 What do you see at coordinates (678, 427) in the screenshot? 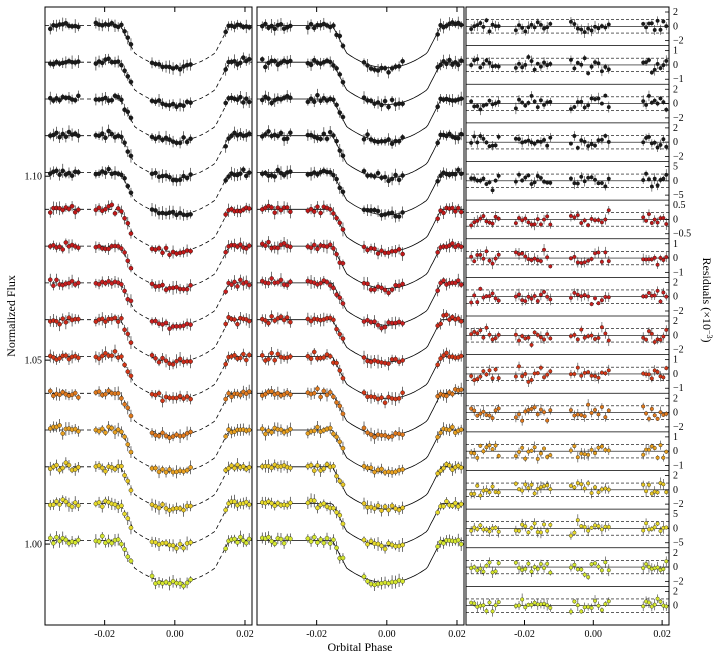
I see `res-y-tick-label-10-2: −2` at bounding box center [678, 427].